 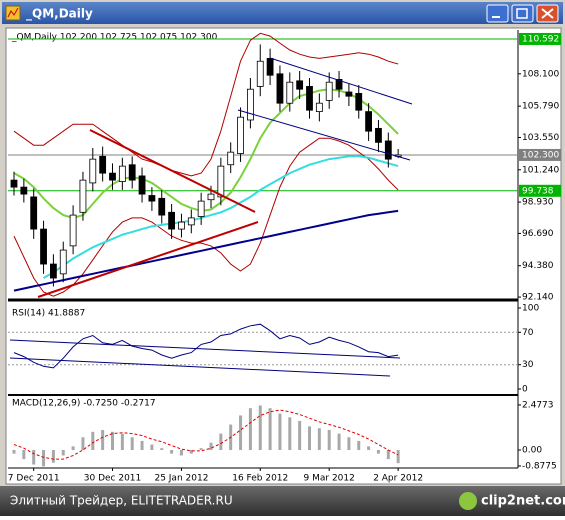 I want to click on logo-icon, so click(x=468, y=501).